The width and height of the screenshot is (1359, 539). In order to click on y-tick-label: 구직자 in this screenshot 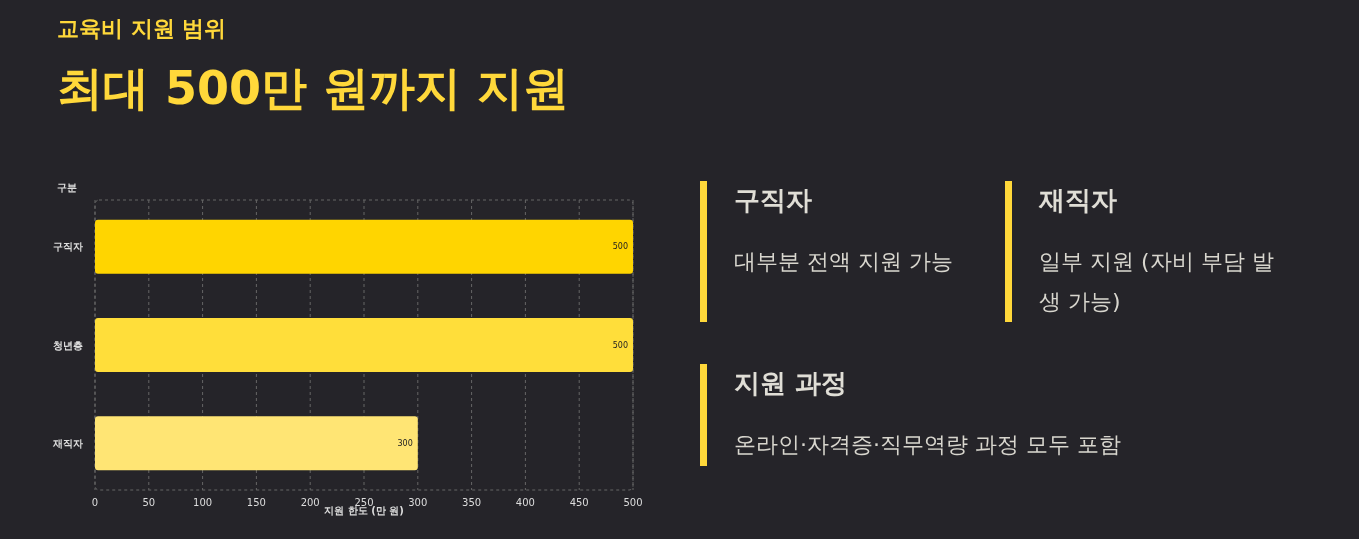, I will do `click(68, 247)`.